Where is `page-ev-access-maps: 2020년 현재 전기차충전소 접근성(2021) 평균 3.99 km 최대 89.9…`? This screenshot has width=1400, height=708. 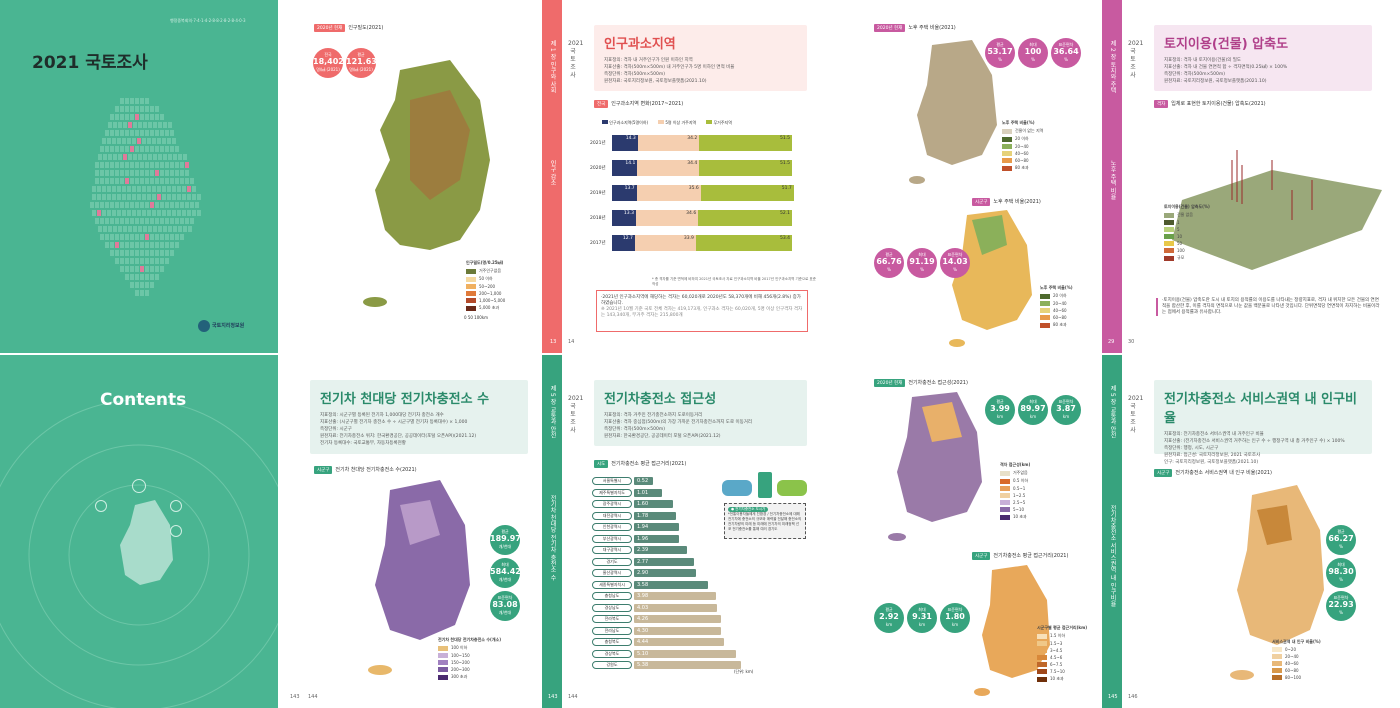
page-ev-access-maps: 2020년 현재 전기차충전소 접근성(2021) 평균 3.99 km 최대 89.9… is located at coordinates (961, 531).